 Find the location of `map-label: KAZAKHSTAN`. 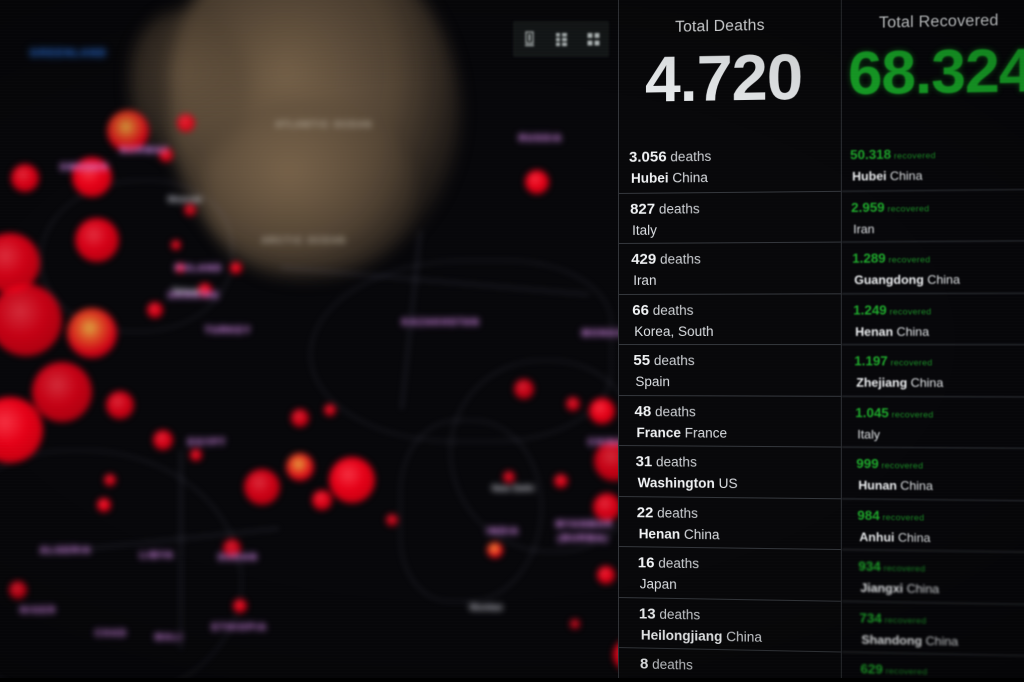

map-label: KAZAKHSTAN is located at coordinates (441, 322).